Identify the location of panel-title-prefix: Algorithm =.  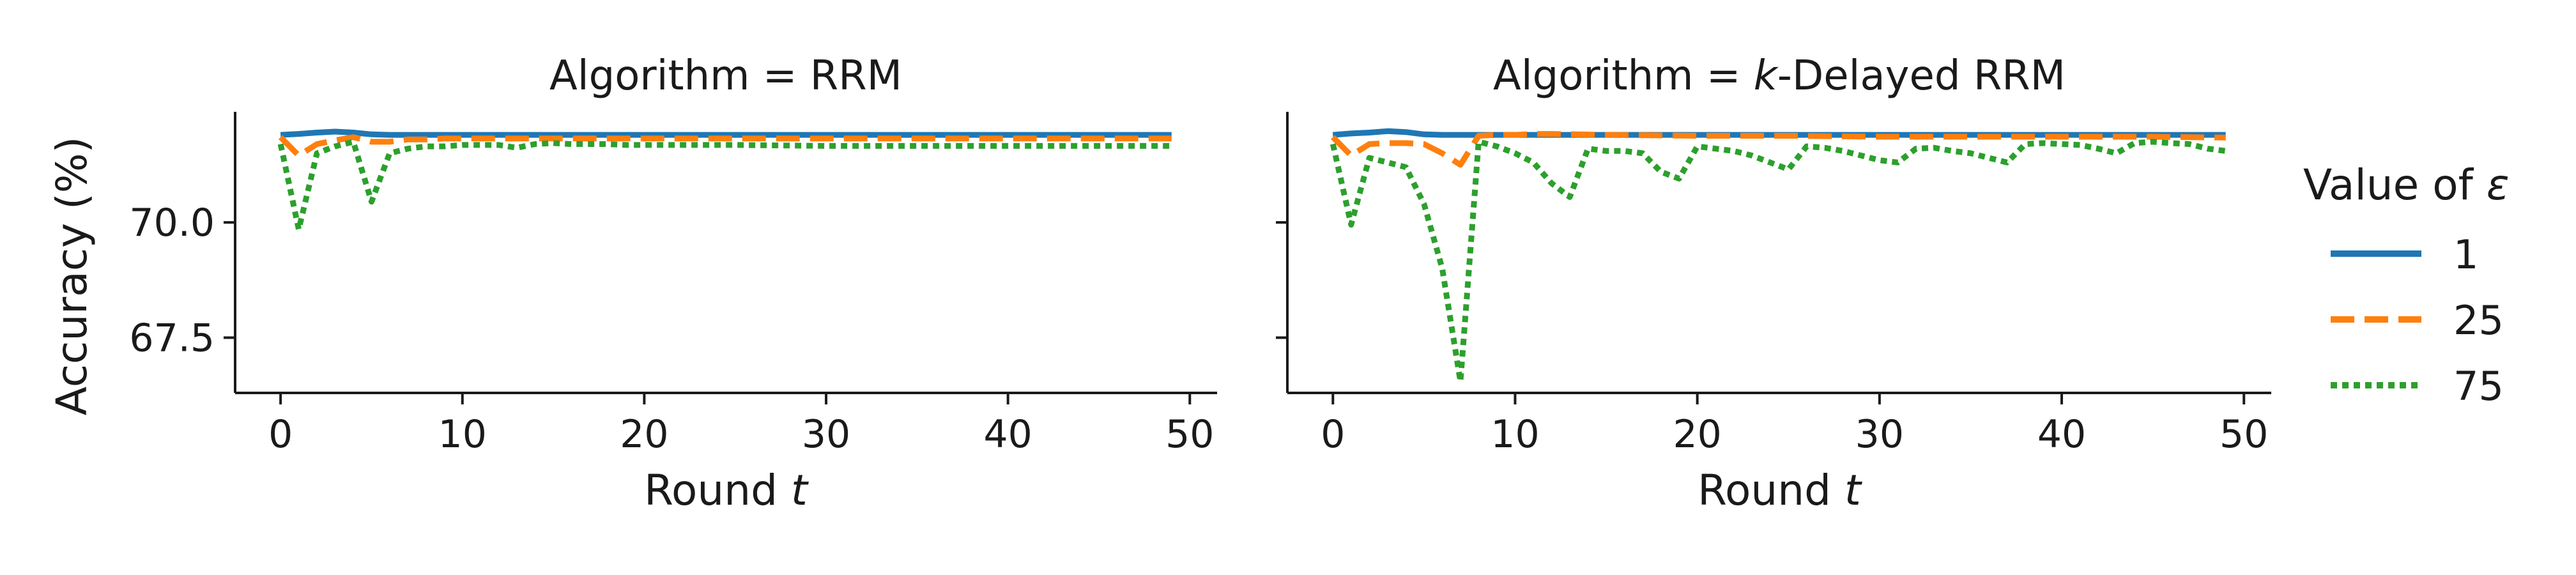
(1623, 76).